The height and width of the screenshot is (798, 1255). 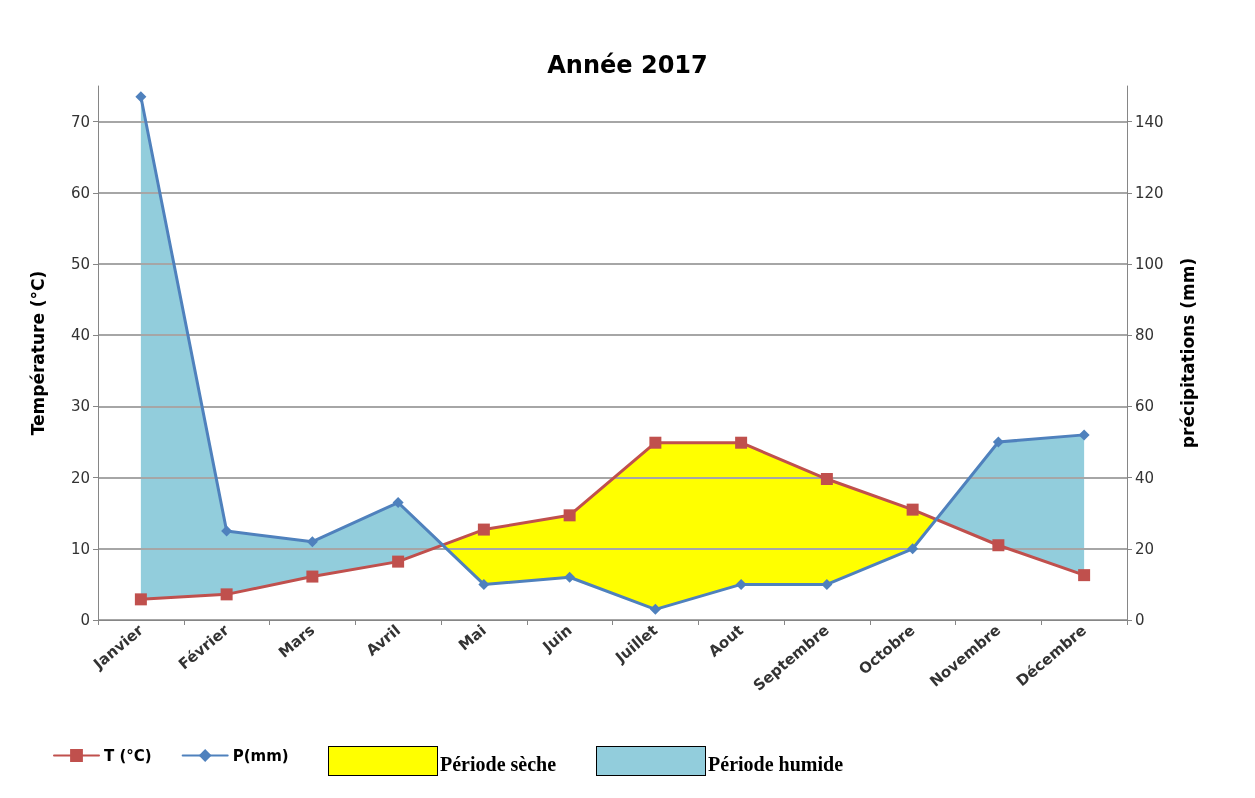 What do you see at coordinates (1145, 477) in the screenshot?
I see `y2-tick-label: 40` at bounding box center [1145, 477].